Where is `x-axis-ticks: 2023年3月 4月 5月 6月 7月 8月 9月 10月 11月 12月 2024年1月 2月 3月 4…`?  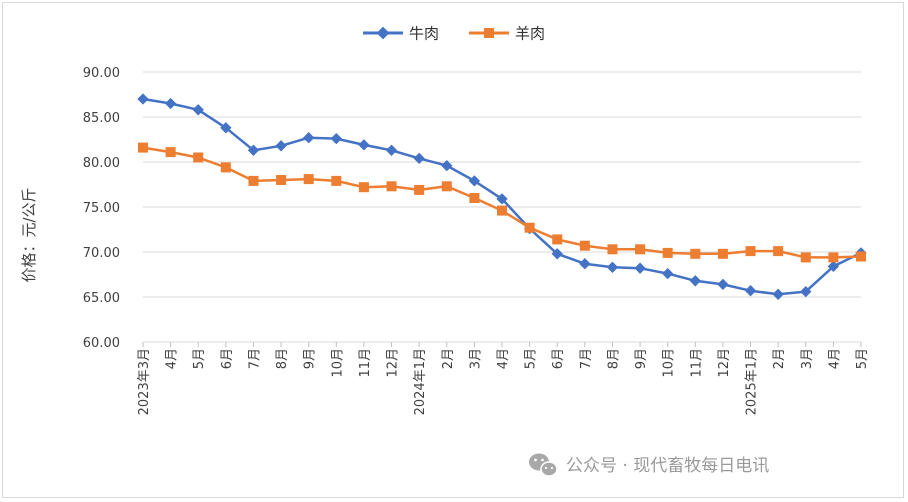
x-axis-ticks: 2023年3月 4月 5月 6月 7月 8月 9月 10月 11月 12月 2024年1月 2月 3月 4… is located at coordinates (503, 378).